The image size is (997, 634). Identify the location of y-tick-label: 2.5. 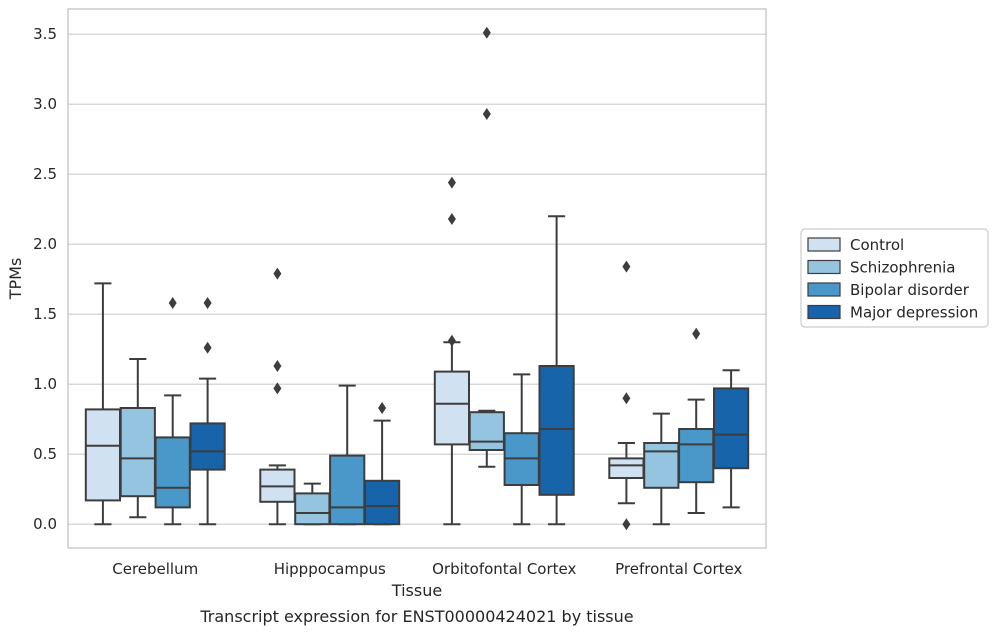
(45, 174).